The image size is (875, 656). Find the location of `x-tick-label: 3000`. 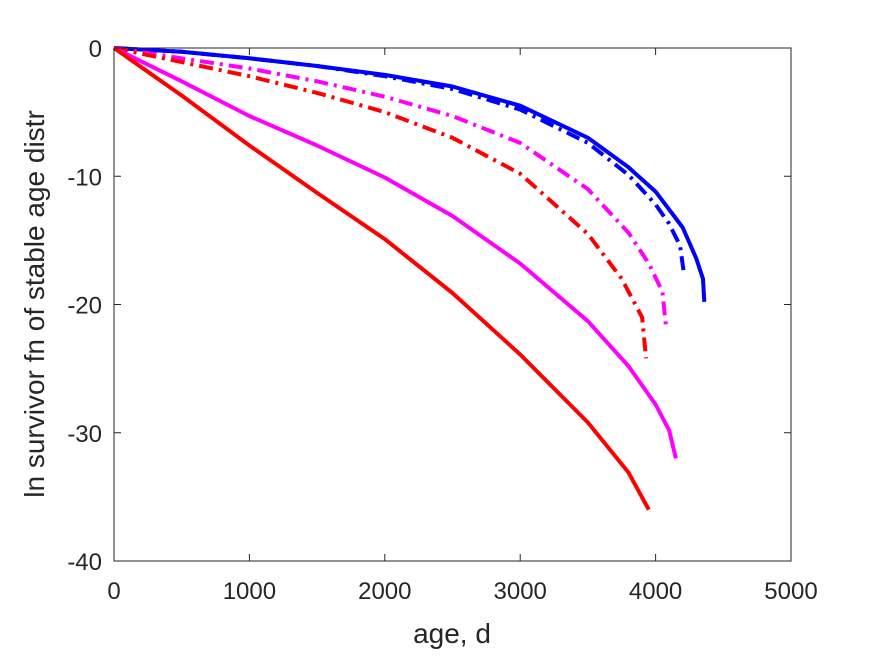

x-tick-label: 3000 is located at coordinates (520, 591).